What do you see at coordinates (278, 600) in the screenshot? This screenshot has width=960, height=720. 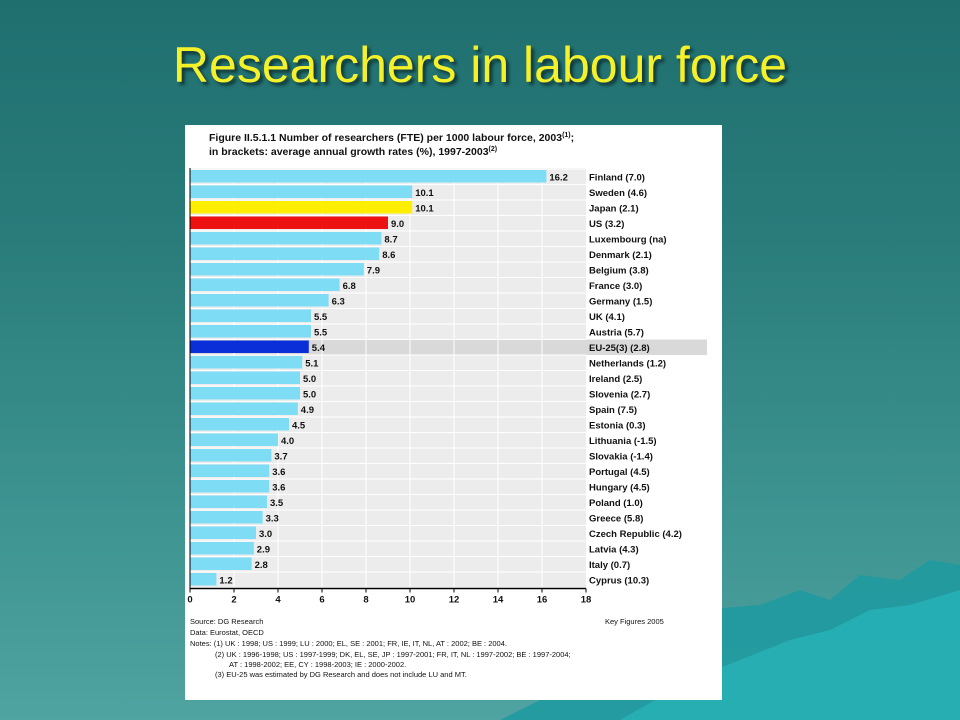 I see `x-tick-label: 4` at bounding box center [278, 600].